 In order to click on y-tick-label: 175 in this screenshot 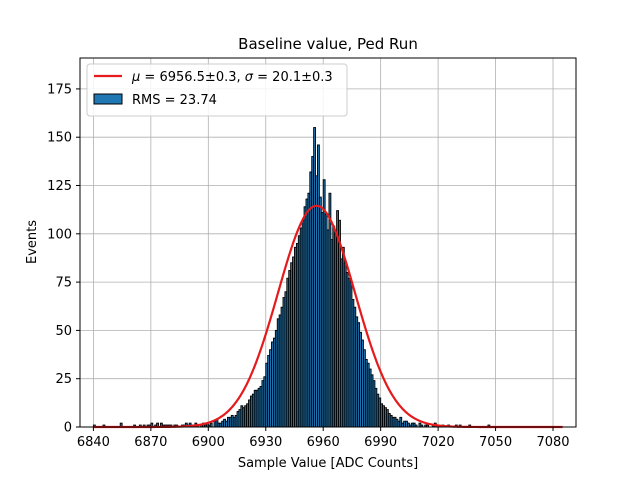, I will do `click(59, 89)`.